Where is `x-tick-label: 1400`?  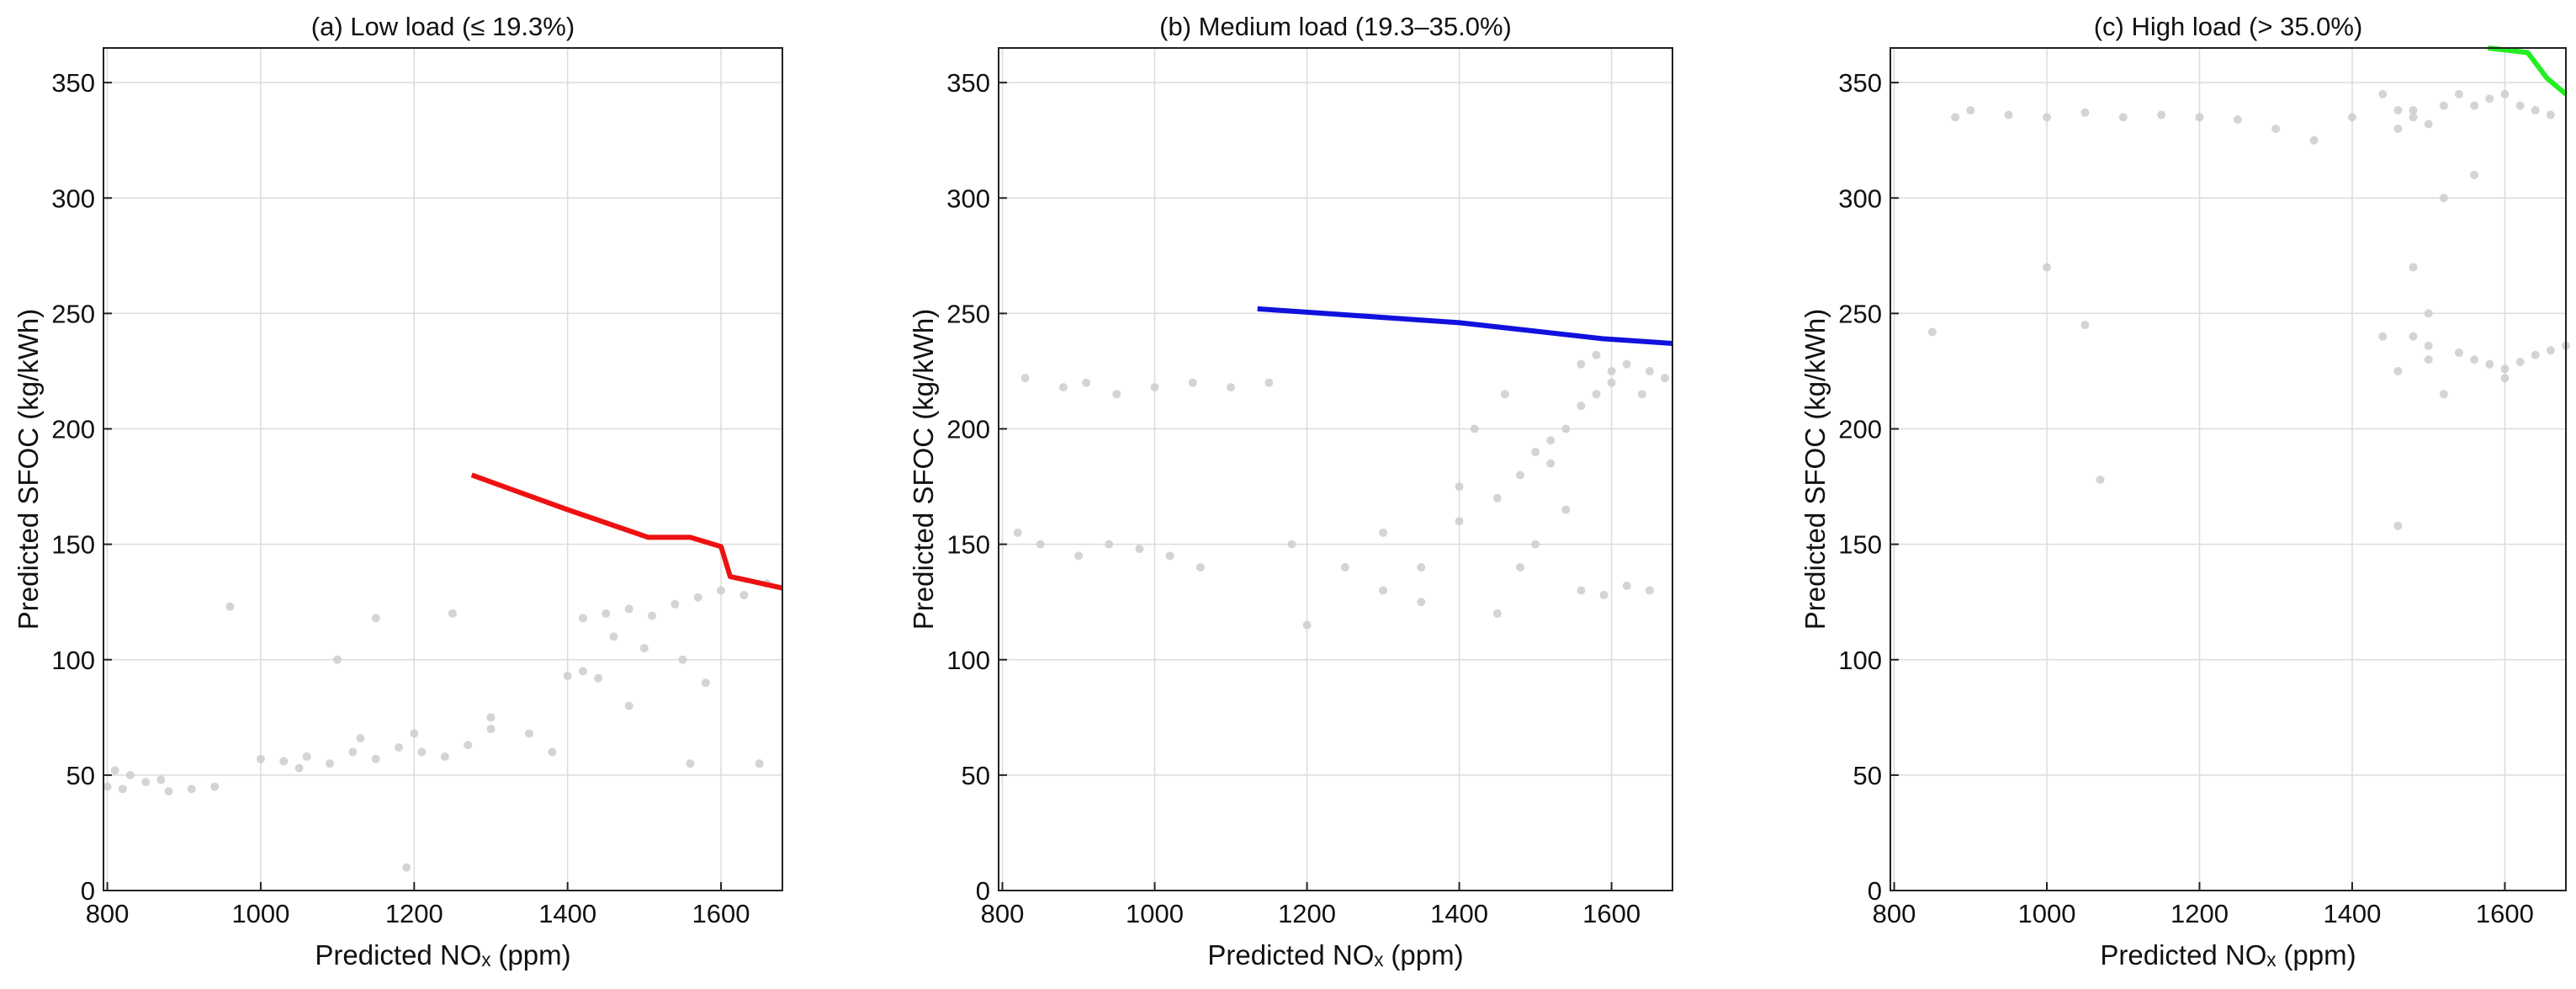
x-tick-label: 1400 is located at coordinates (567, 914).